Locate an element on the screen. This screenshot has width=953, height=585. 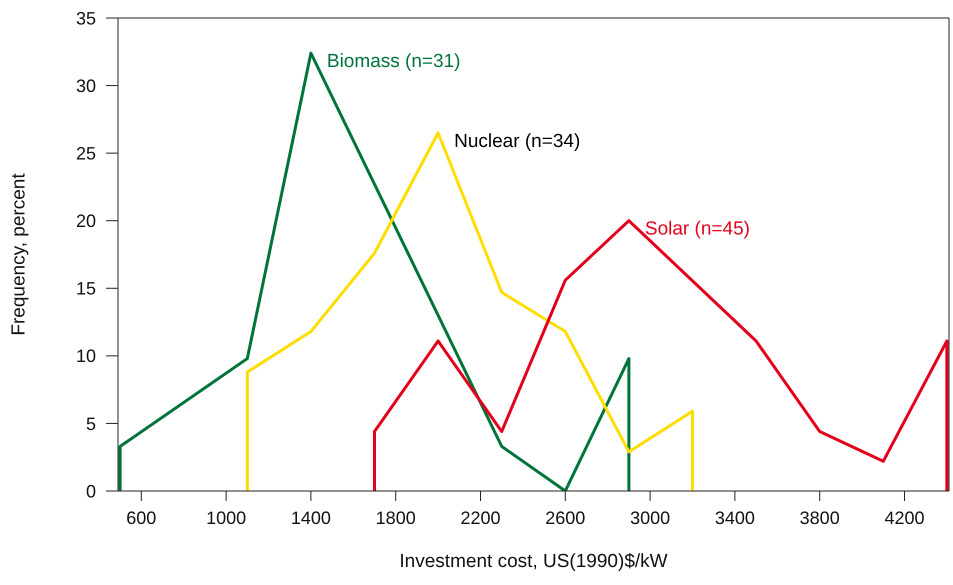
y-tick-label: 15 is located at coordinates (86, 288).